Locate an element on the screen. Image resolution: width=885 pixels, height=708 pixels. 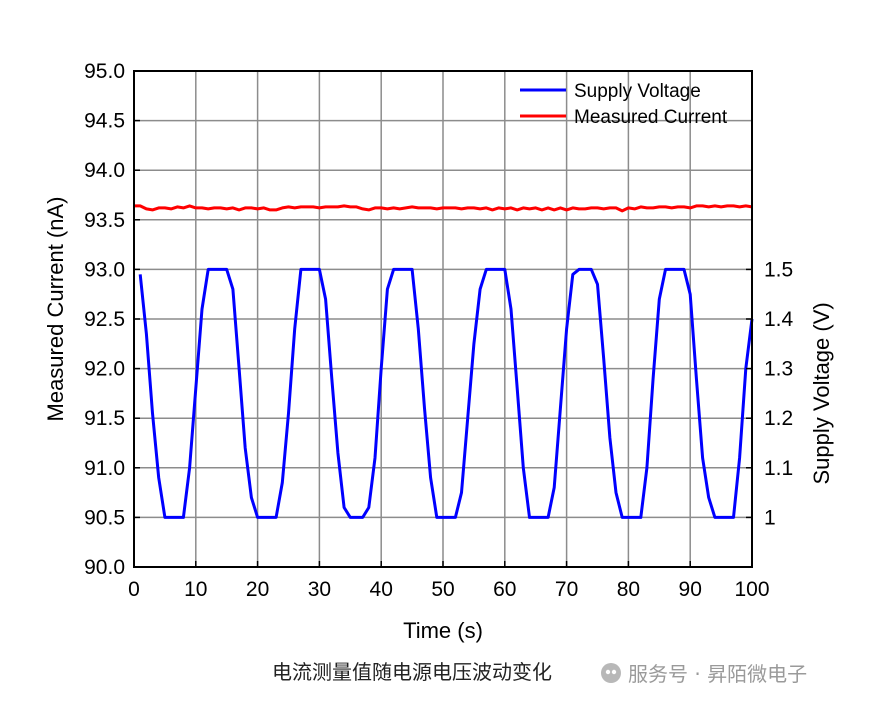
x-tick-label: 10 is located at coordinates (195, 589).